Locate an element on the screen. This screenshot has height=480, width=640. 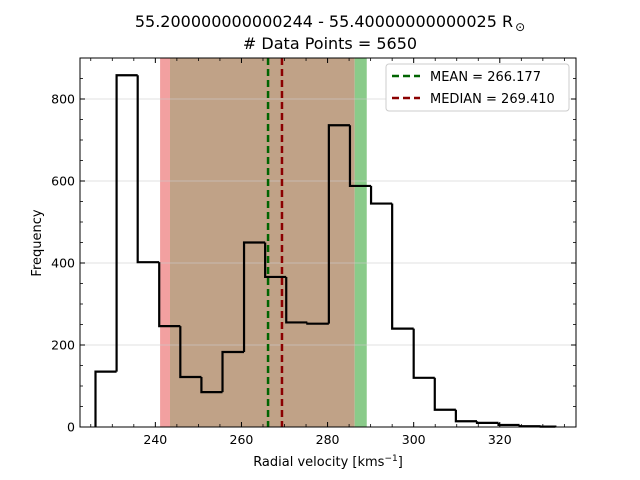
x-tick-label: 260 is located at coordinates (242, 439).